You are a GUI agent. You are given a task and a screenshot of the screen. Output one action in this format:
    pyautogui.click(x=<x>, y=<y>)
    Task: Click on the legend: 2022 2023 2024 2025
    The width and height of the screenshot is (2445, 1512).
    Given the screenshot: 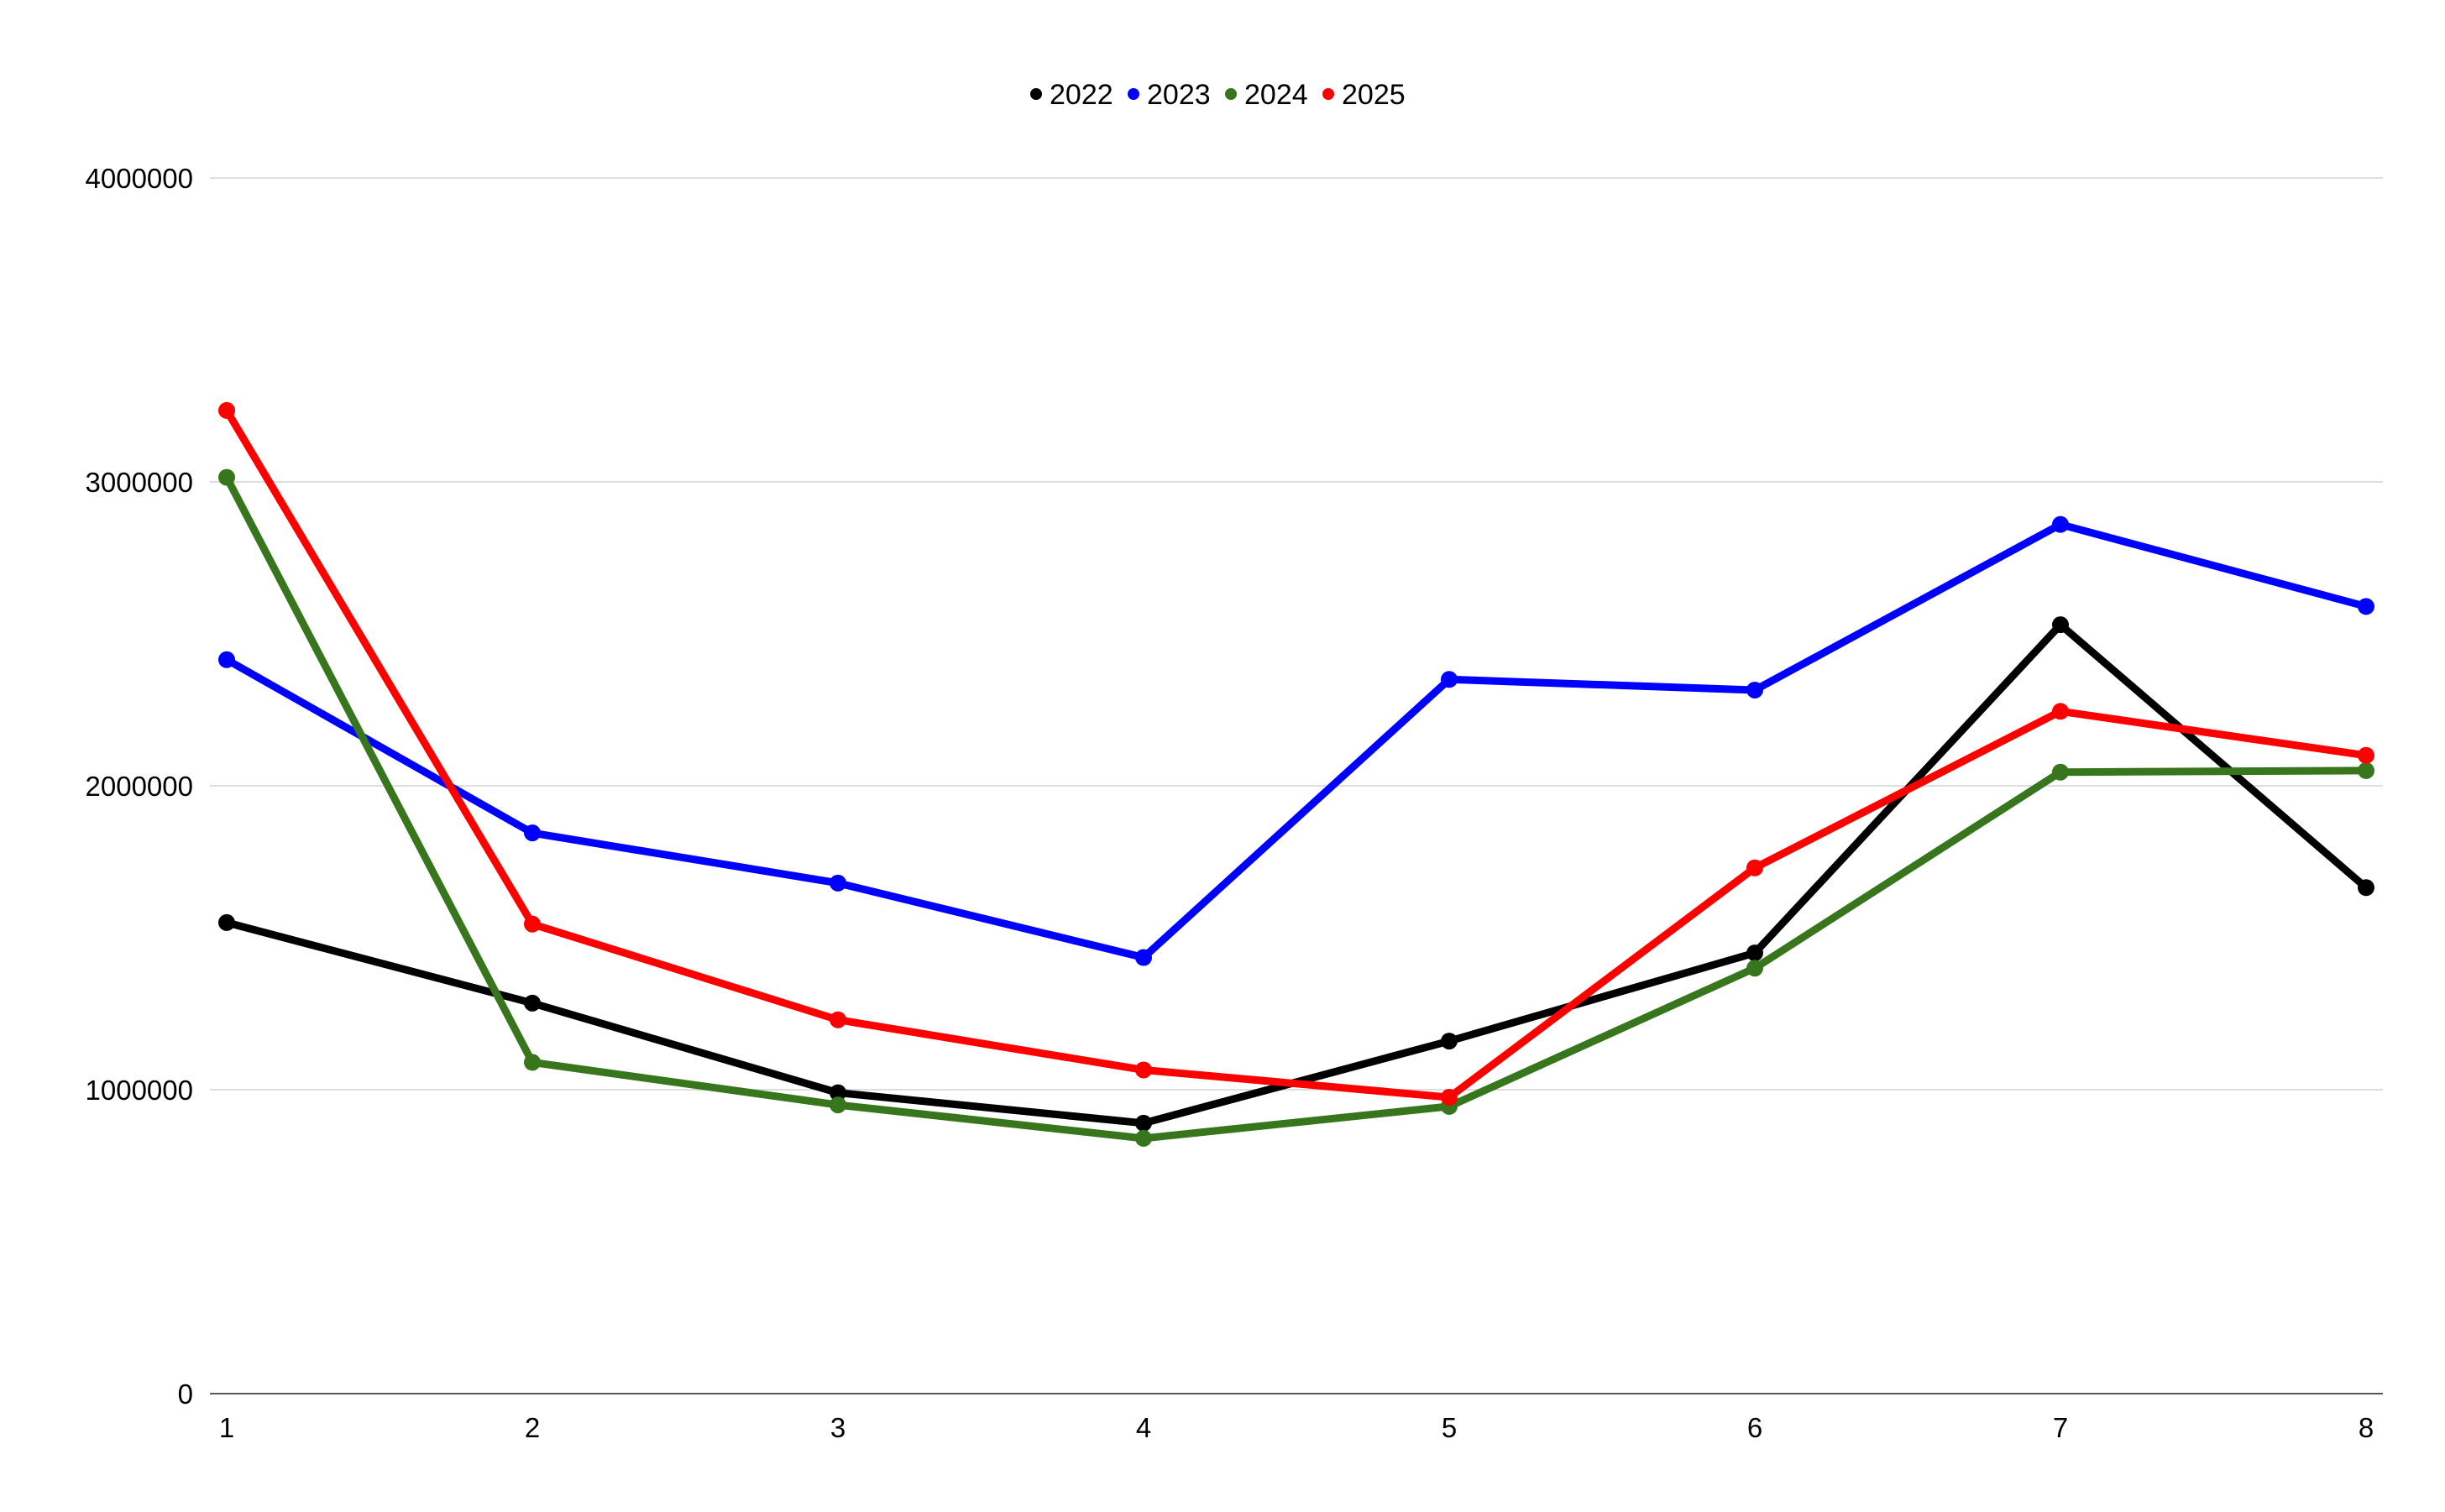 What is the action you would take?
    pyautogui.click(x=1218, y=95)
    